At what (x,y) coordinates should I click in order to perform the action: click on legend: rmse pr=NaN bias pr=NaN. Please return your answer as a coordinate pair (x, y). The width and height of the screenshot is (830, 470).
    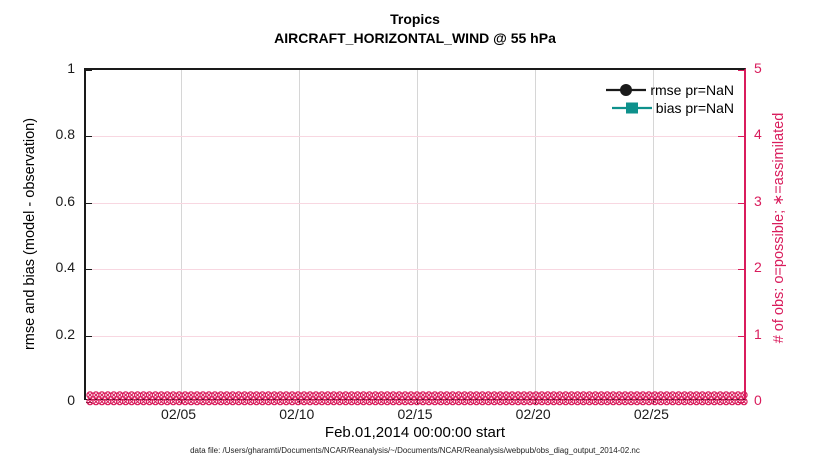
    Looking at the image, I should click on (670, 99).